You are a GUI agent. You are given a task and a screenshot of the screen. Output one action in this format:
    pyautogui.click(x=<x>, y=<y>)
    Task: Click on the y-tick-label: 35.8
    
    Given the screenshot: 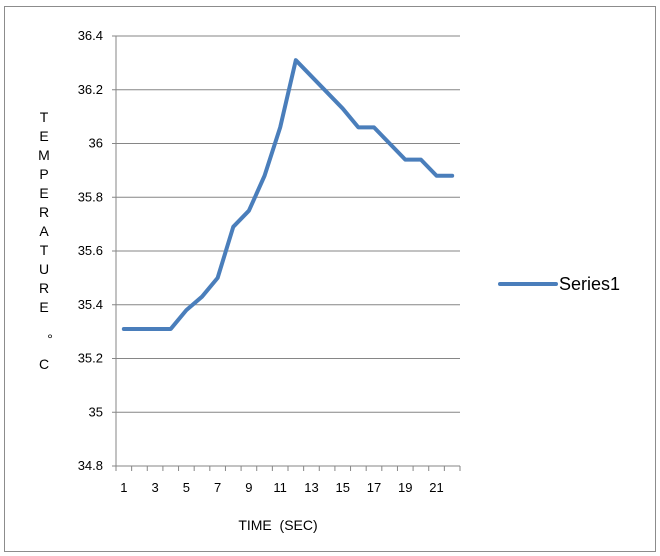 What is the action you would take?
    pyautogui.click(x=90, y=196)
    